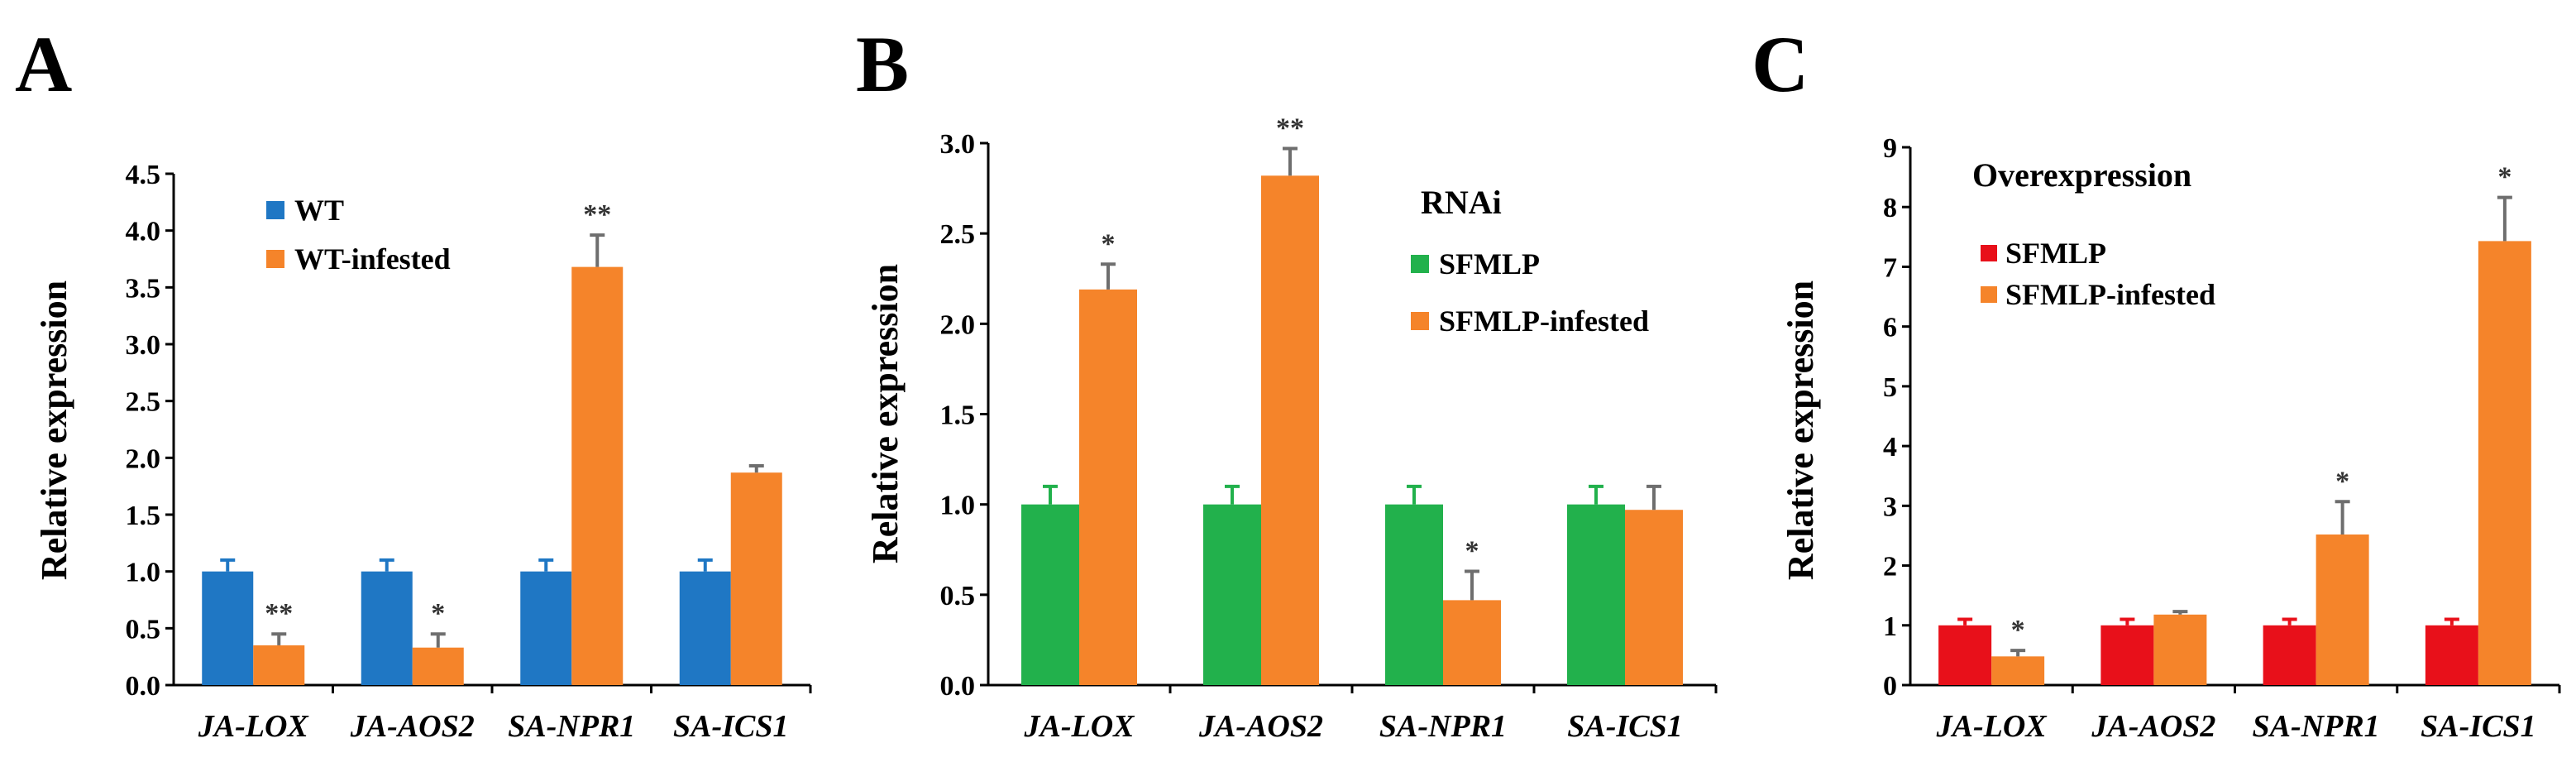  What do you see at coordinates (730, 726) in the screenshot?
I see `x-tick-label-a-sa-ics1: SA-ICS1` at bounding box center [730, 726].